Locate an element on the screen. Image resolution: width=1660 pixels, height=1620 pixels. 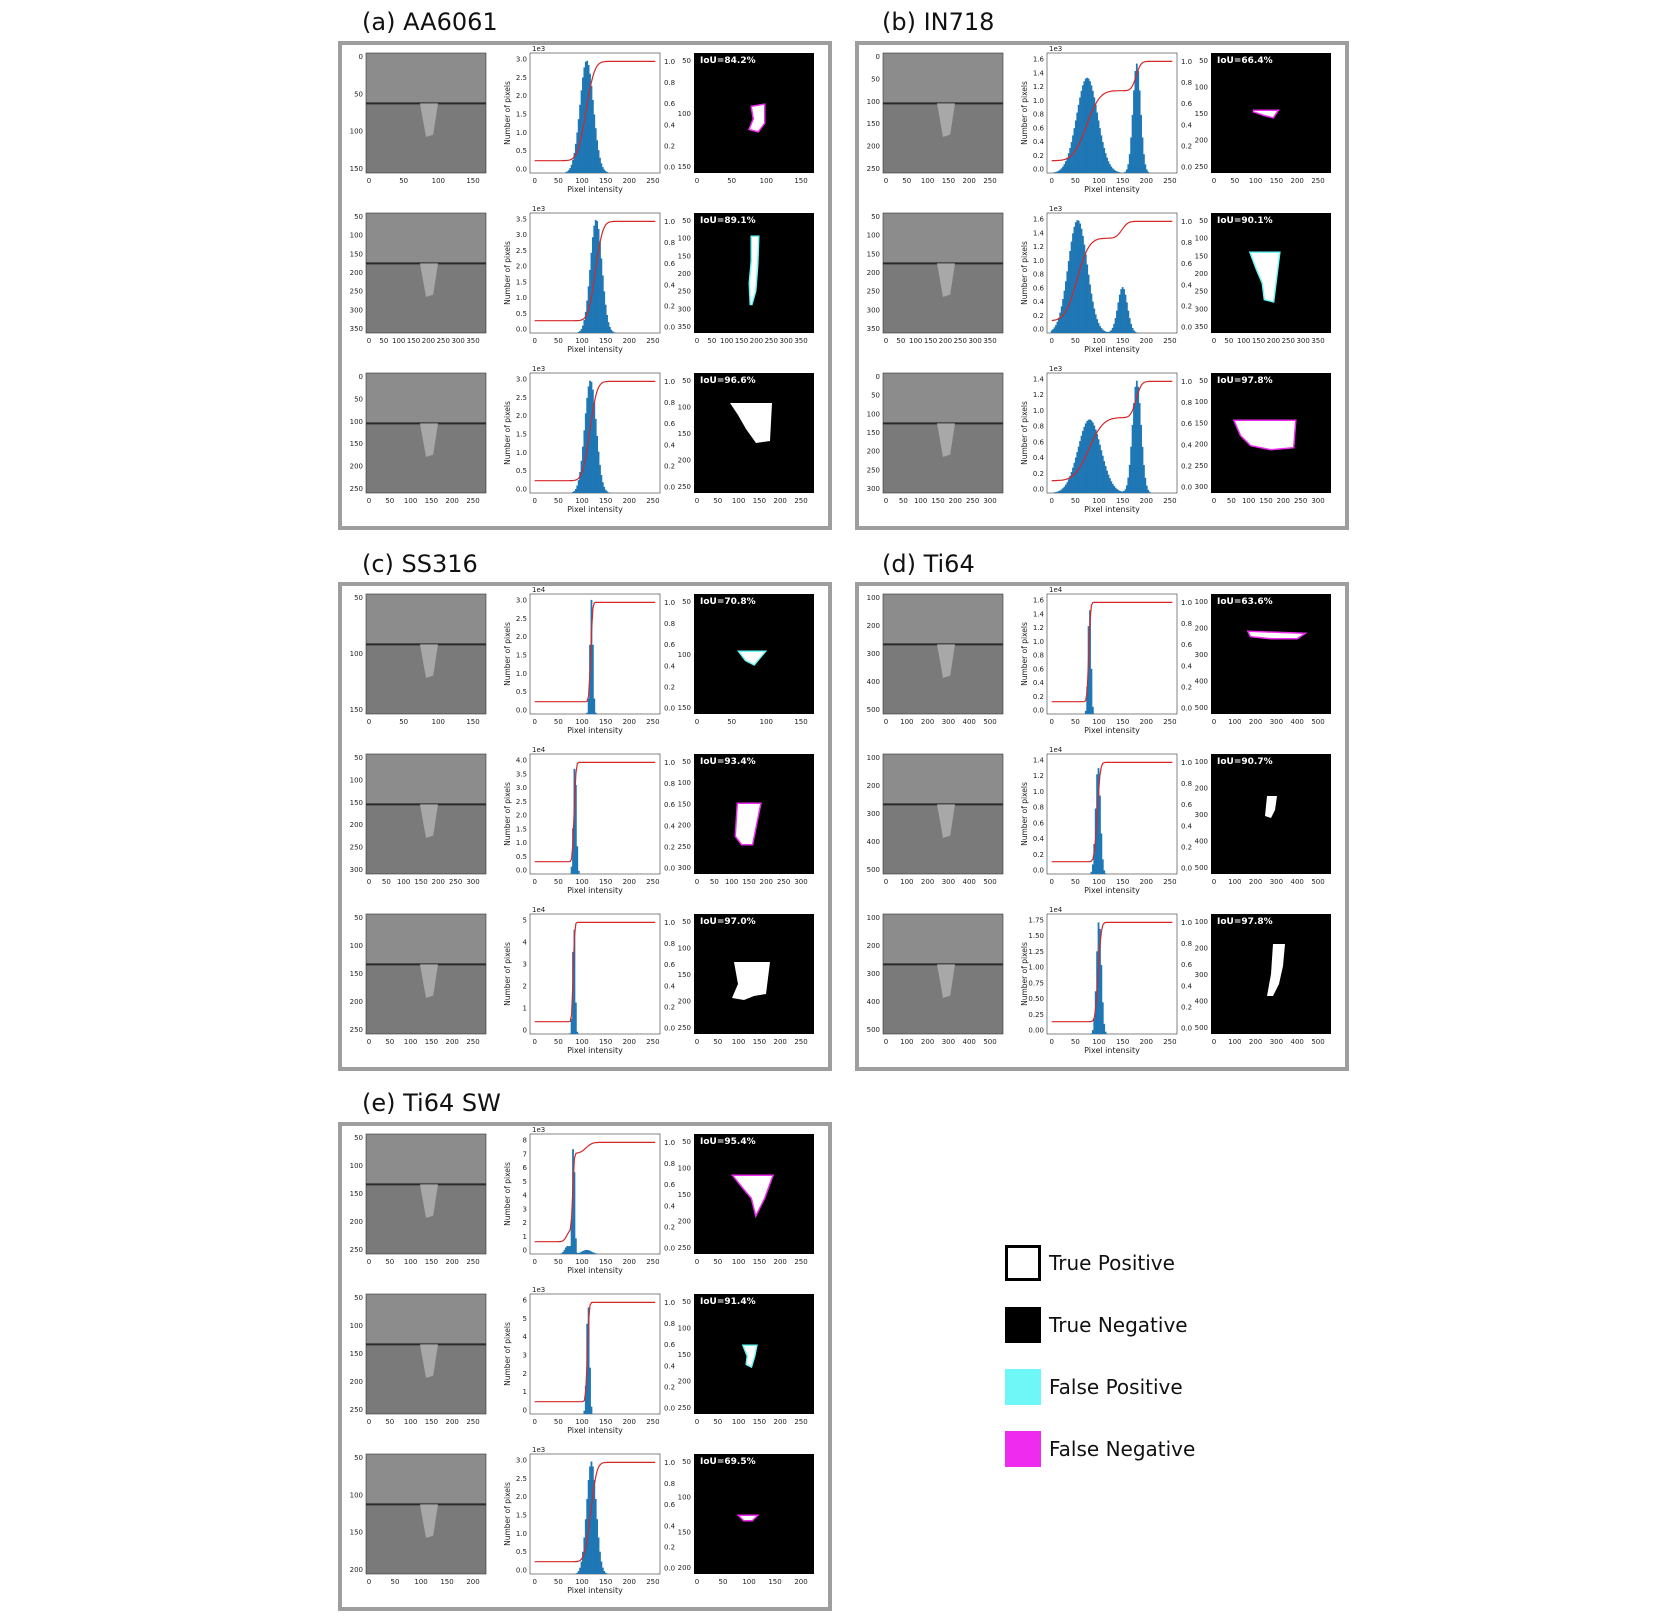
histogram-frame is located at coordinates (595, 1354).